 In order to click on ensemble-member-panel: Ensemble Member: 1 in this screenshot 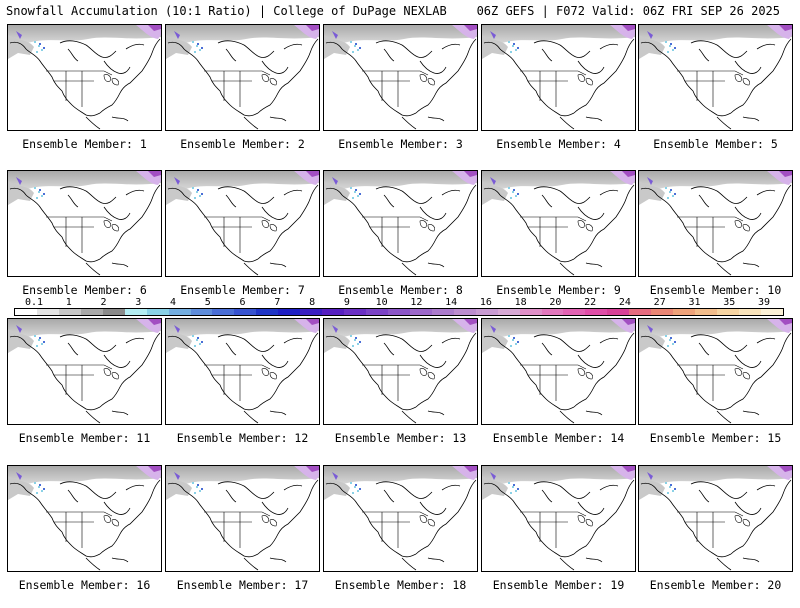, I will do `click(84, 95)`.